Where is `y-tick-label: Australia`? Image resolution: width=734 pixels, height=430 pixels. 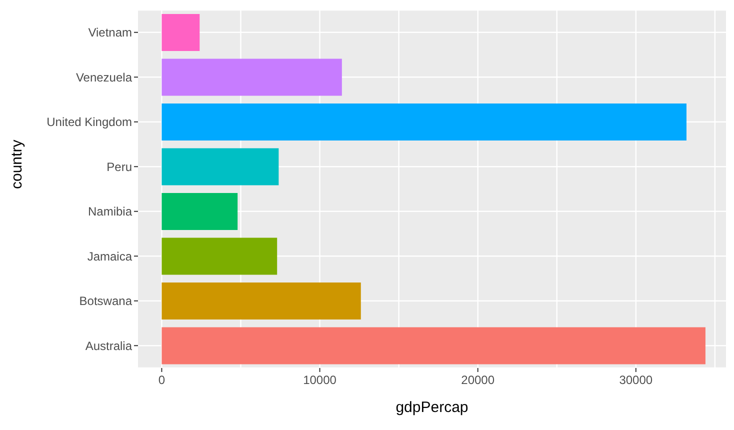
y-tick-label: Australia is located at coordinates (108, 345).